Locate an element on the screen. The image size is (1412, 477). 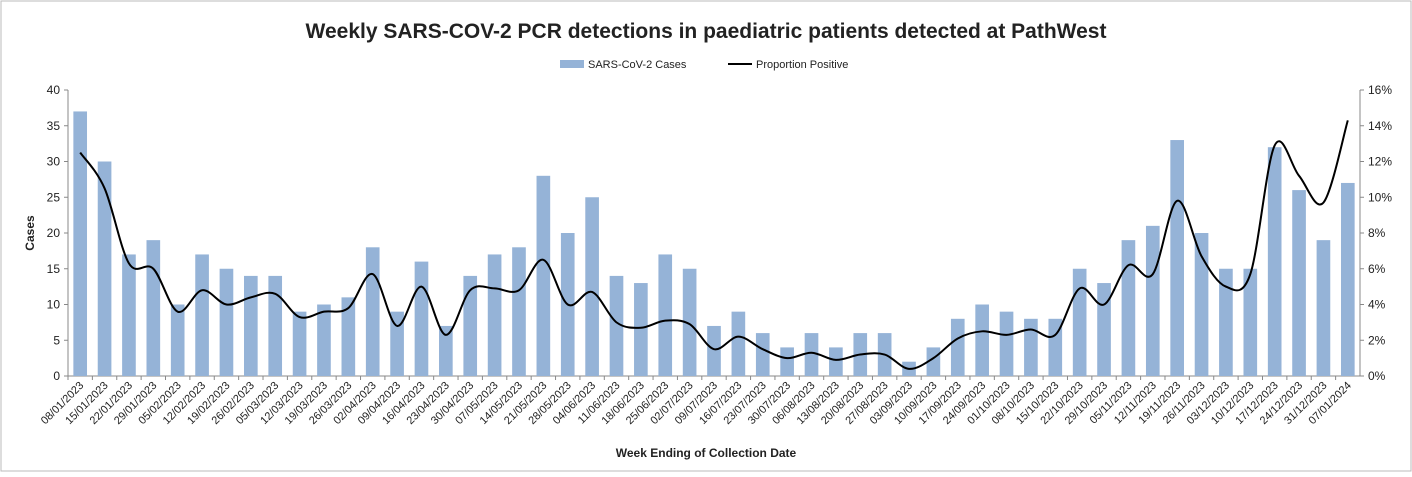
y2-tick-label: 14% is located at coordinates (1380, 126).